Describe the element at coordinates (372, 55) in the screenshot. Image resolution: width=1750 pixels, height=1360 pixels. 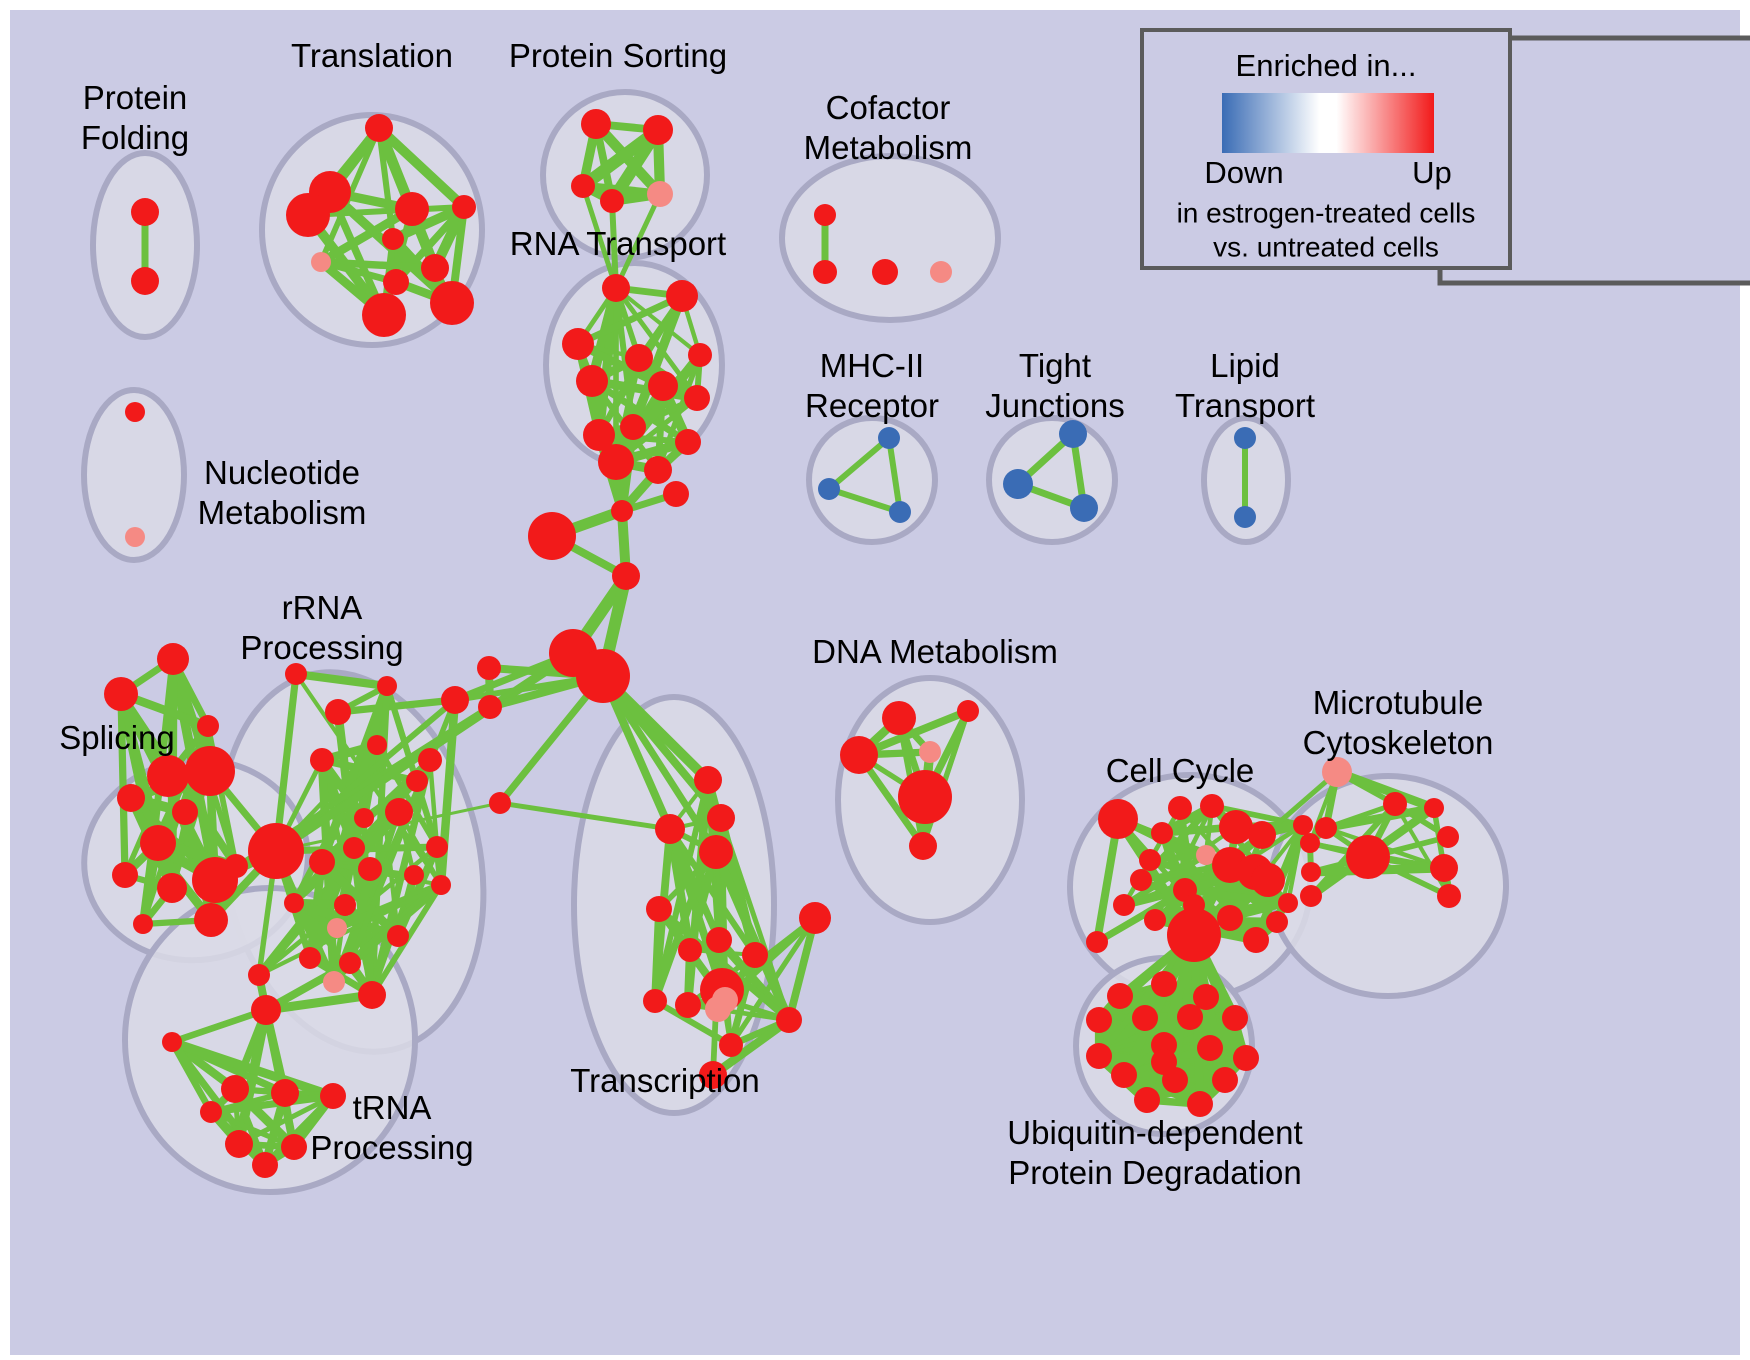
I see `cluster-label-translation: Translation` at that location.